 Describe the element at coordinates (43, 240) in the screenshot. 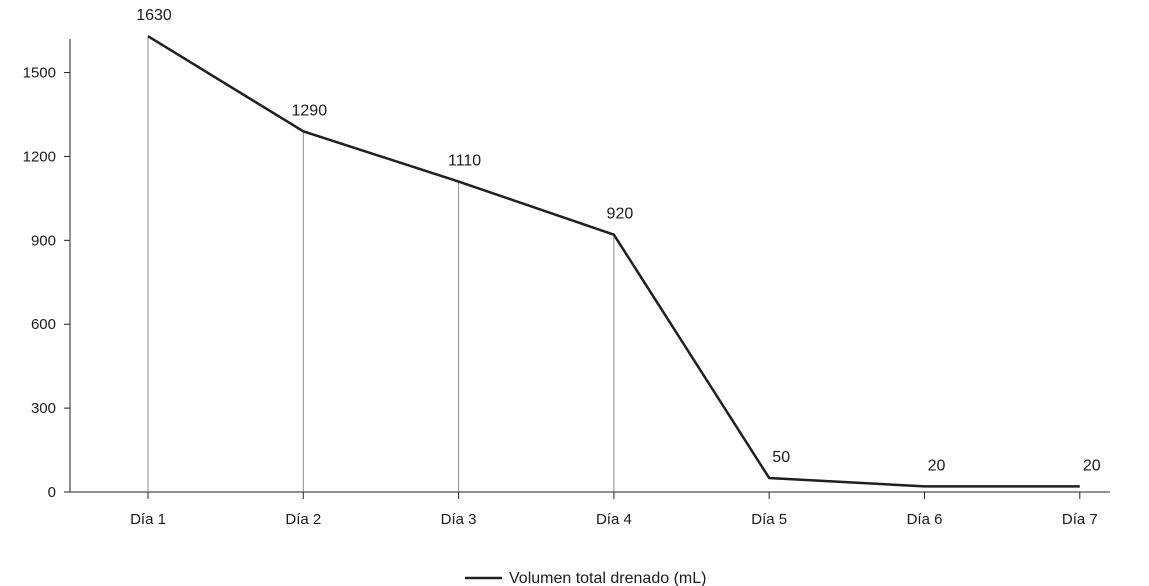

I see `y-tick-label: 900` at that location.